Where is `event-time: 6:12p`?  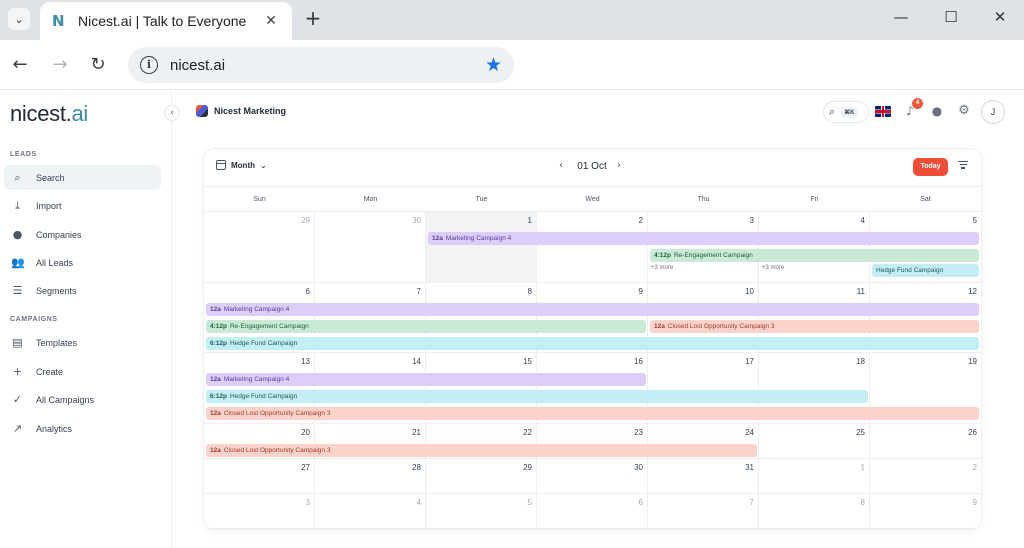 event-time: 6:12p is located at coordinates (218, 396).